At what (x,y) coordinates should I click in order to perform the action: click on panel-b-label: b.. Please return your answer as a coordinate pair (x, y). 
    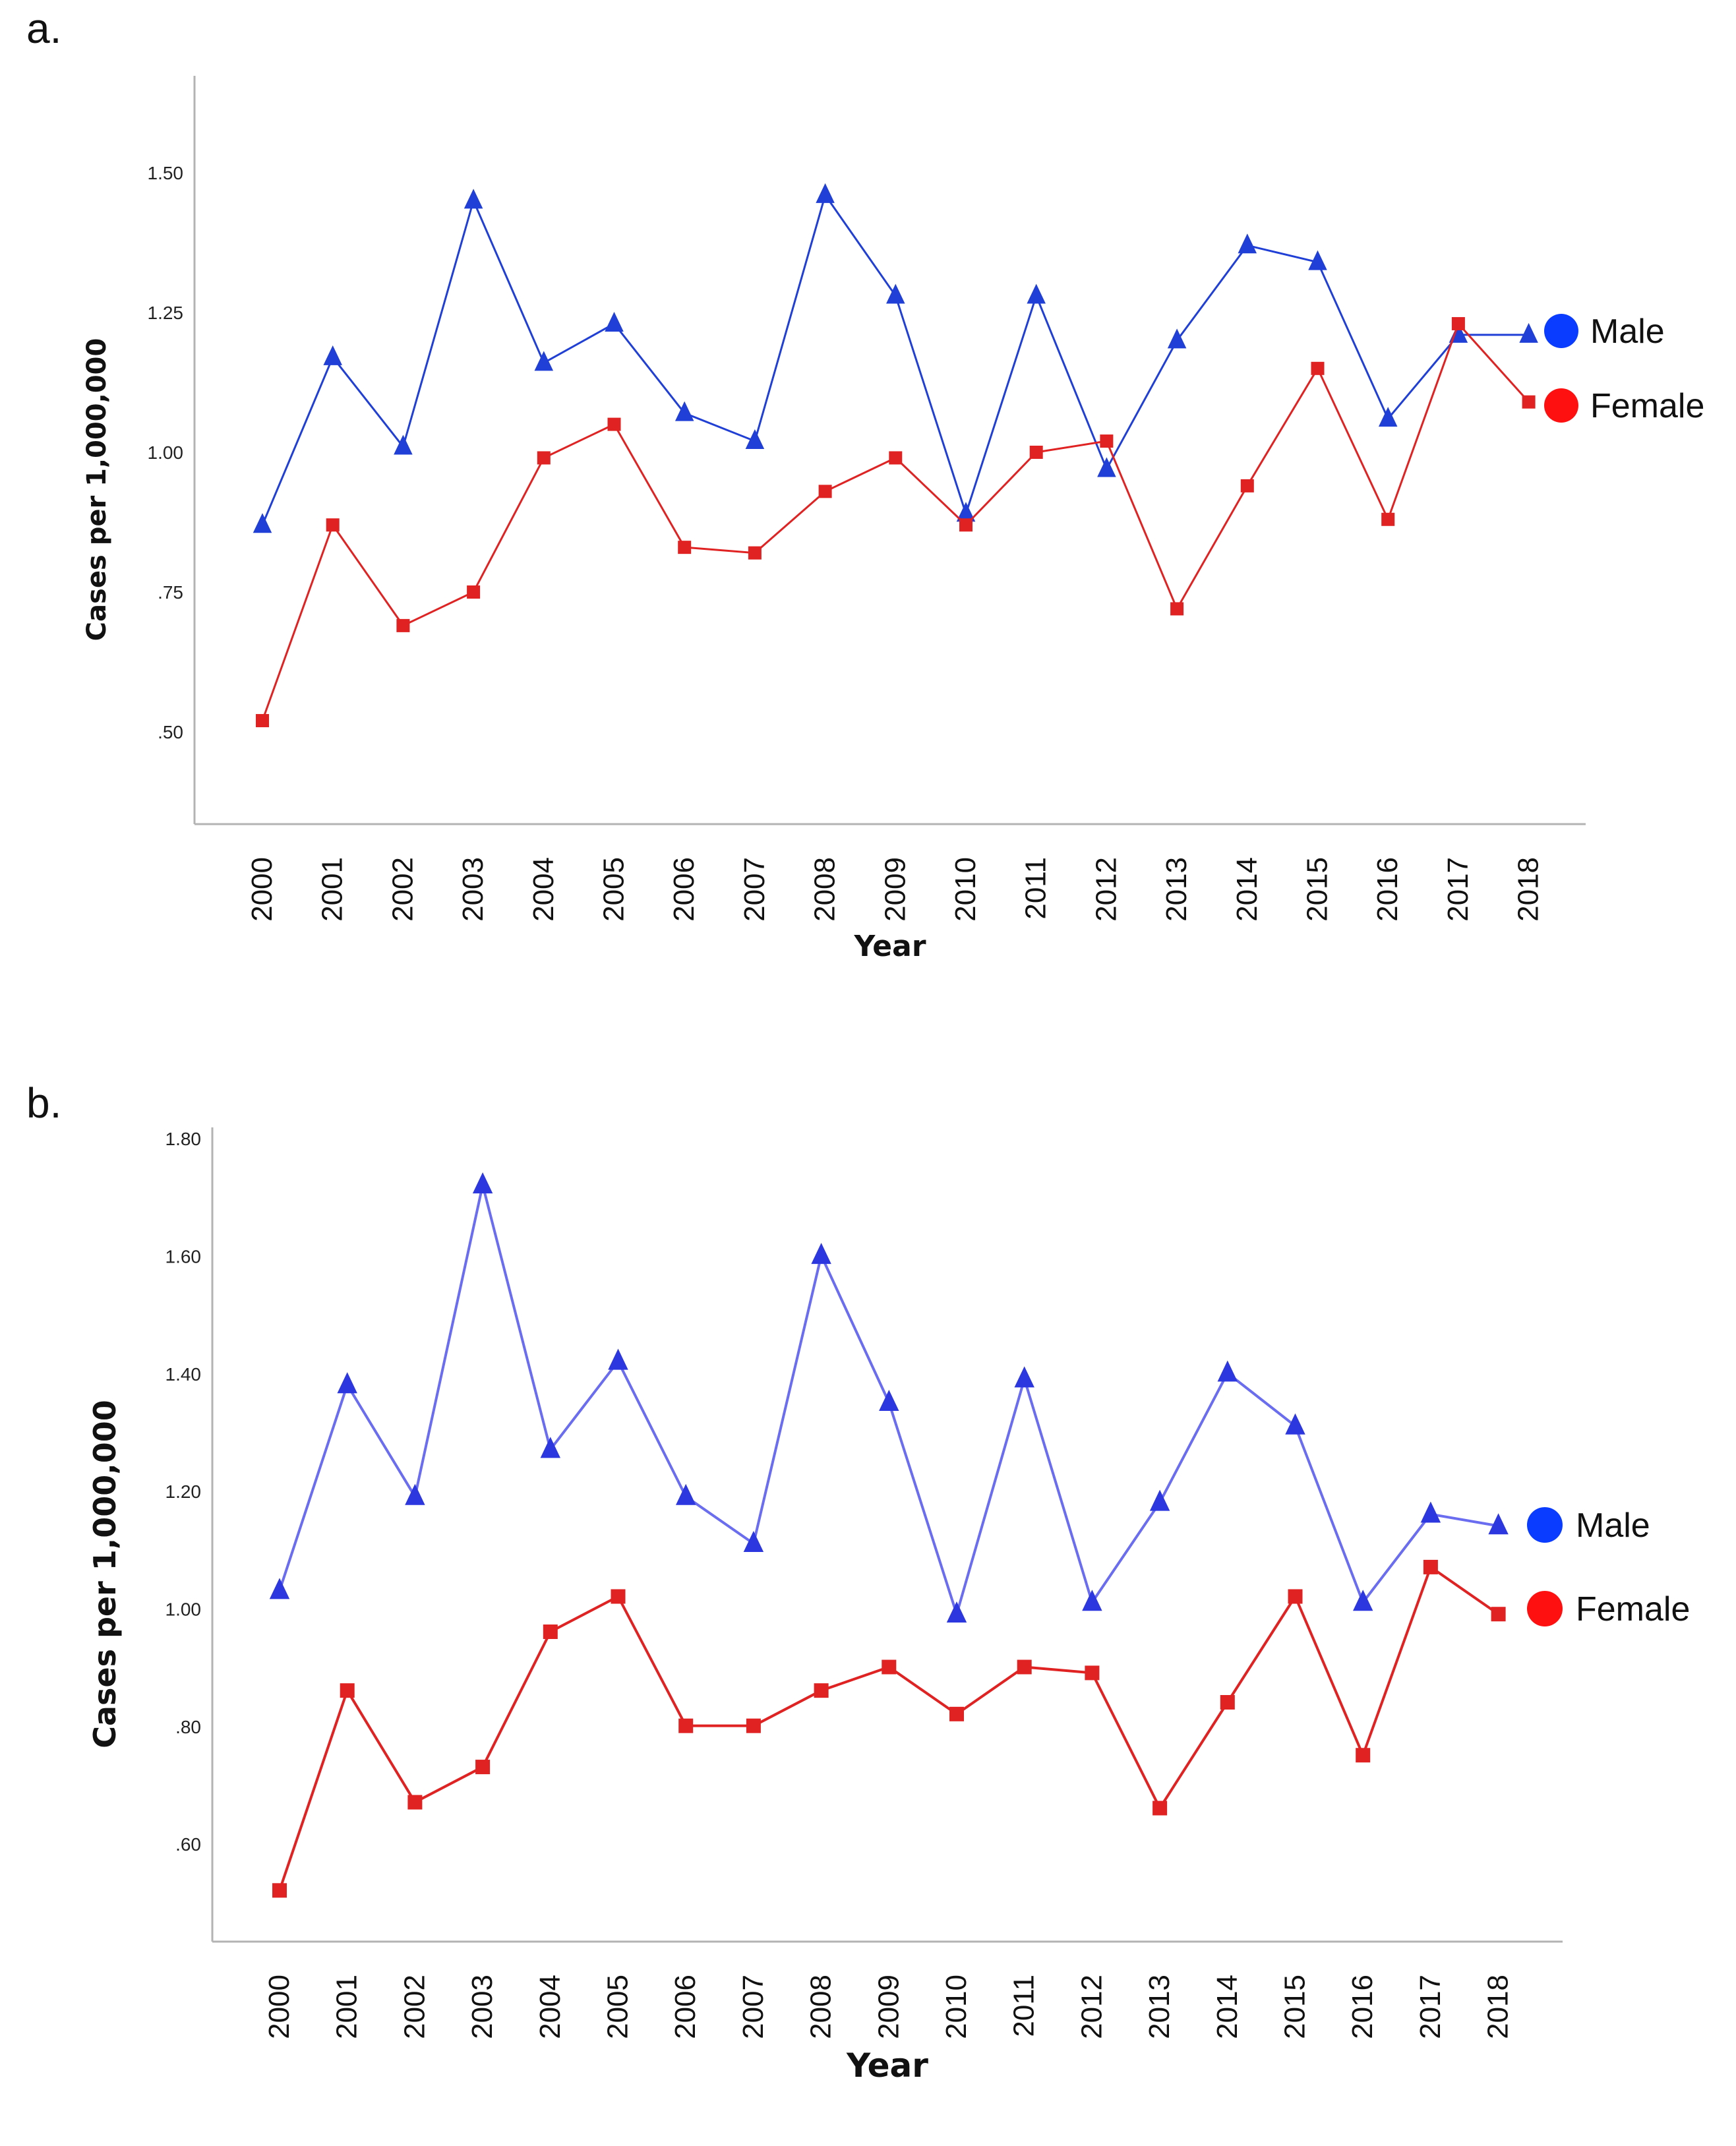
    Looking at the image, I should click on (44, 1103).